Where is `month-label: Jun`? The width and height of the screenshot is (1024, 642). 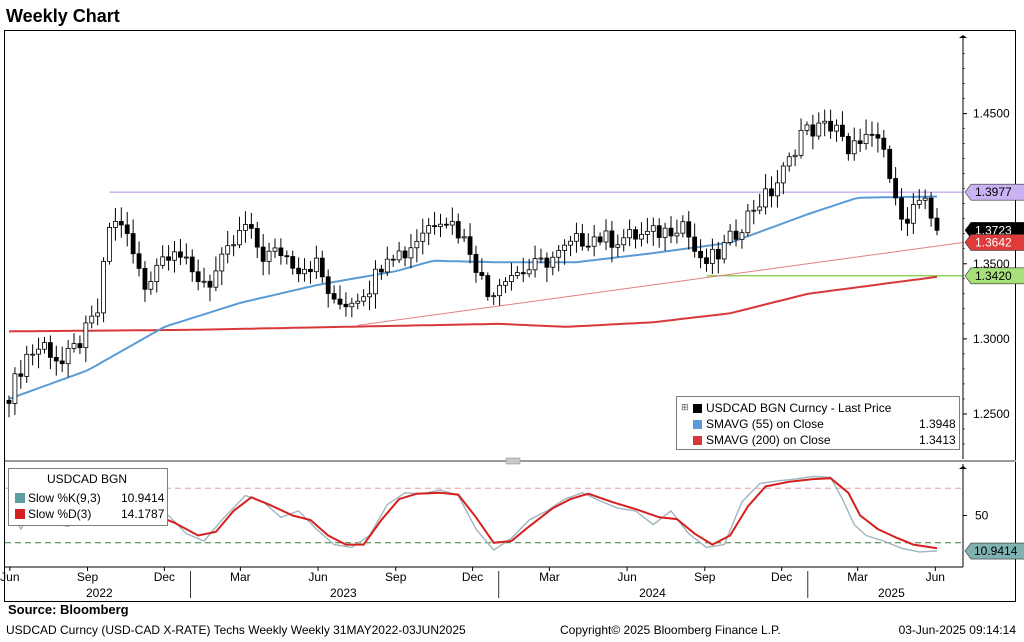
month-label: Jun is located at coordinates (9, 577).